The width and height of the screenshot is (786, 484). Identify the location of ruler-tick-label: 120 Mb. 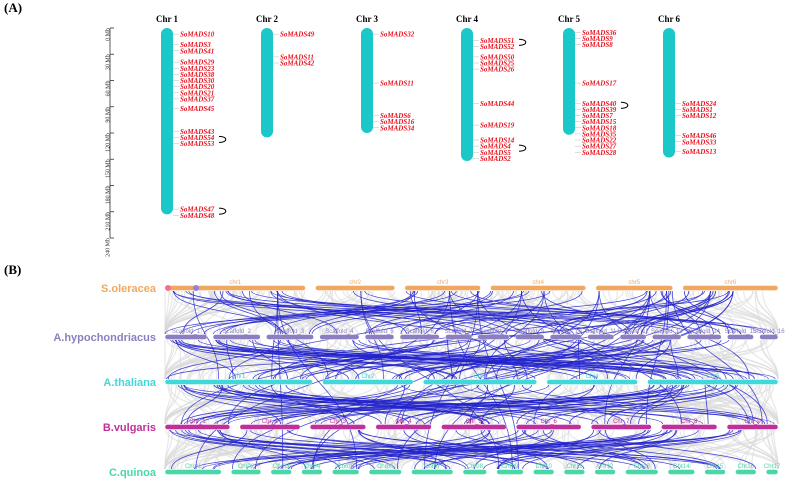
(108, 142).